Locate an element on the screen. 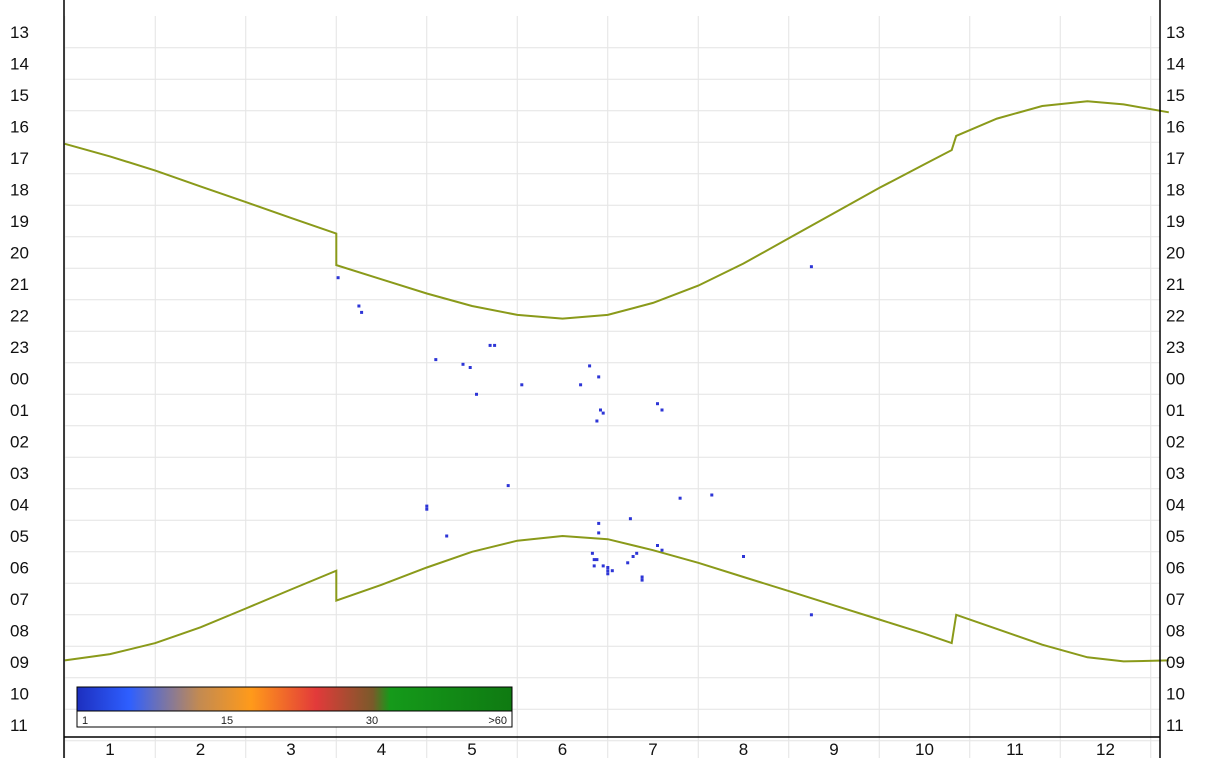 This screenshot has height=758, width=1208. y-tick-label-right: 18 is located at coordinates (1175, 190).